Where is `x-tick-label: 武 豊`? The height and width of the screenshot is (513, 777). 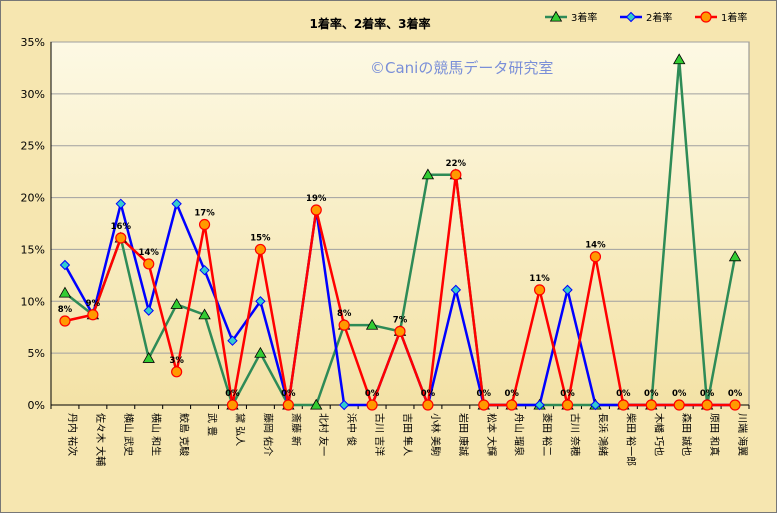
x-tick-label: 武 豊 is located at coordinates (212, 424).